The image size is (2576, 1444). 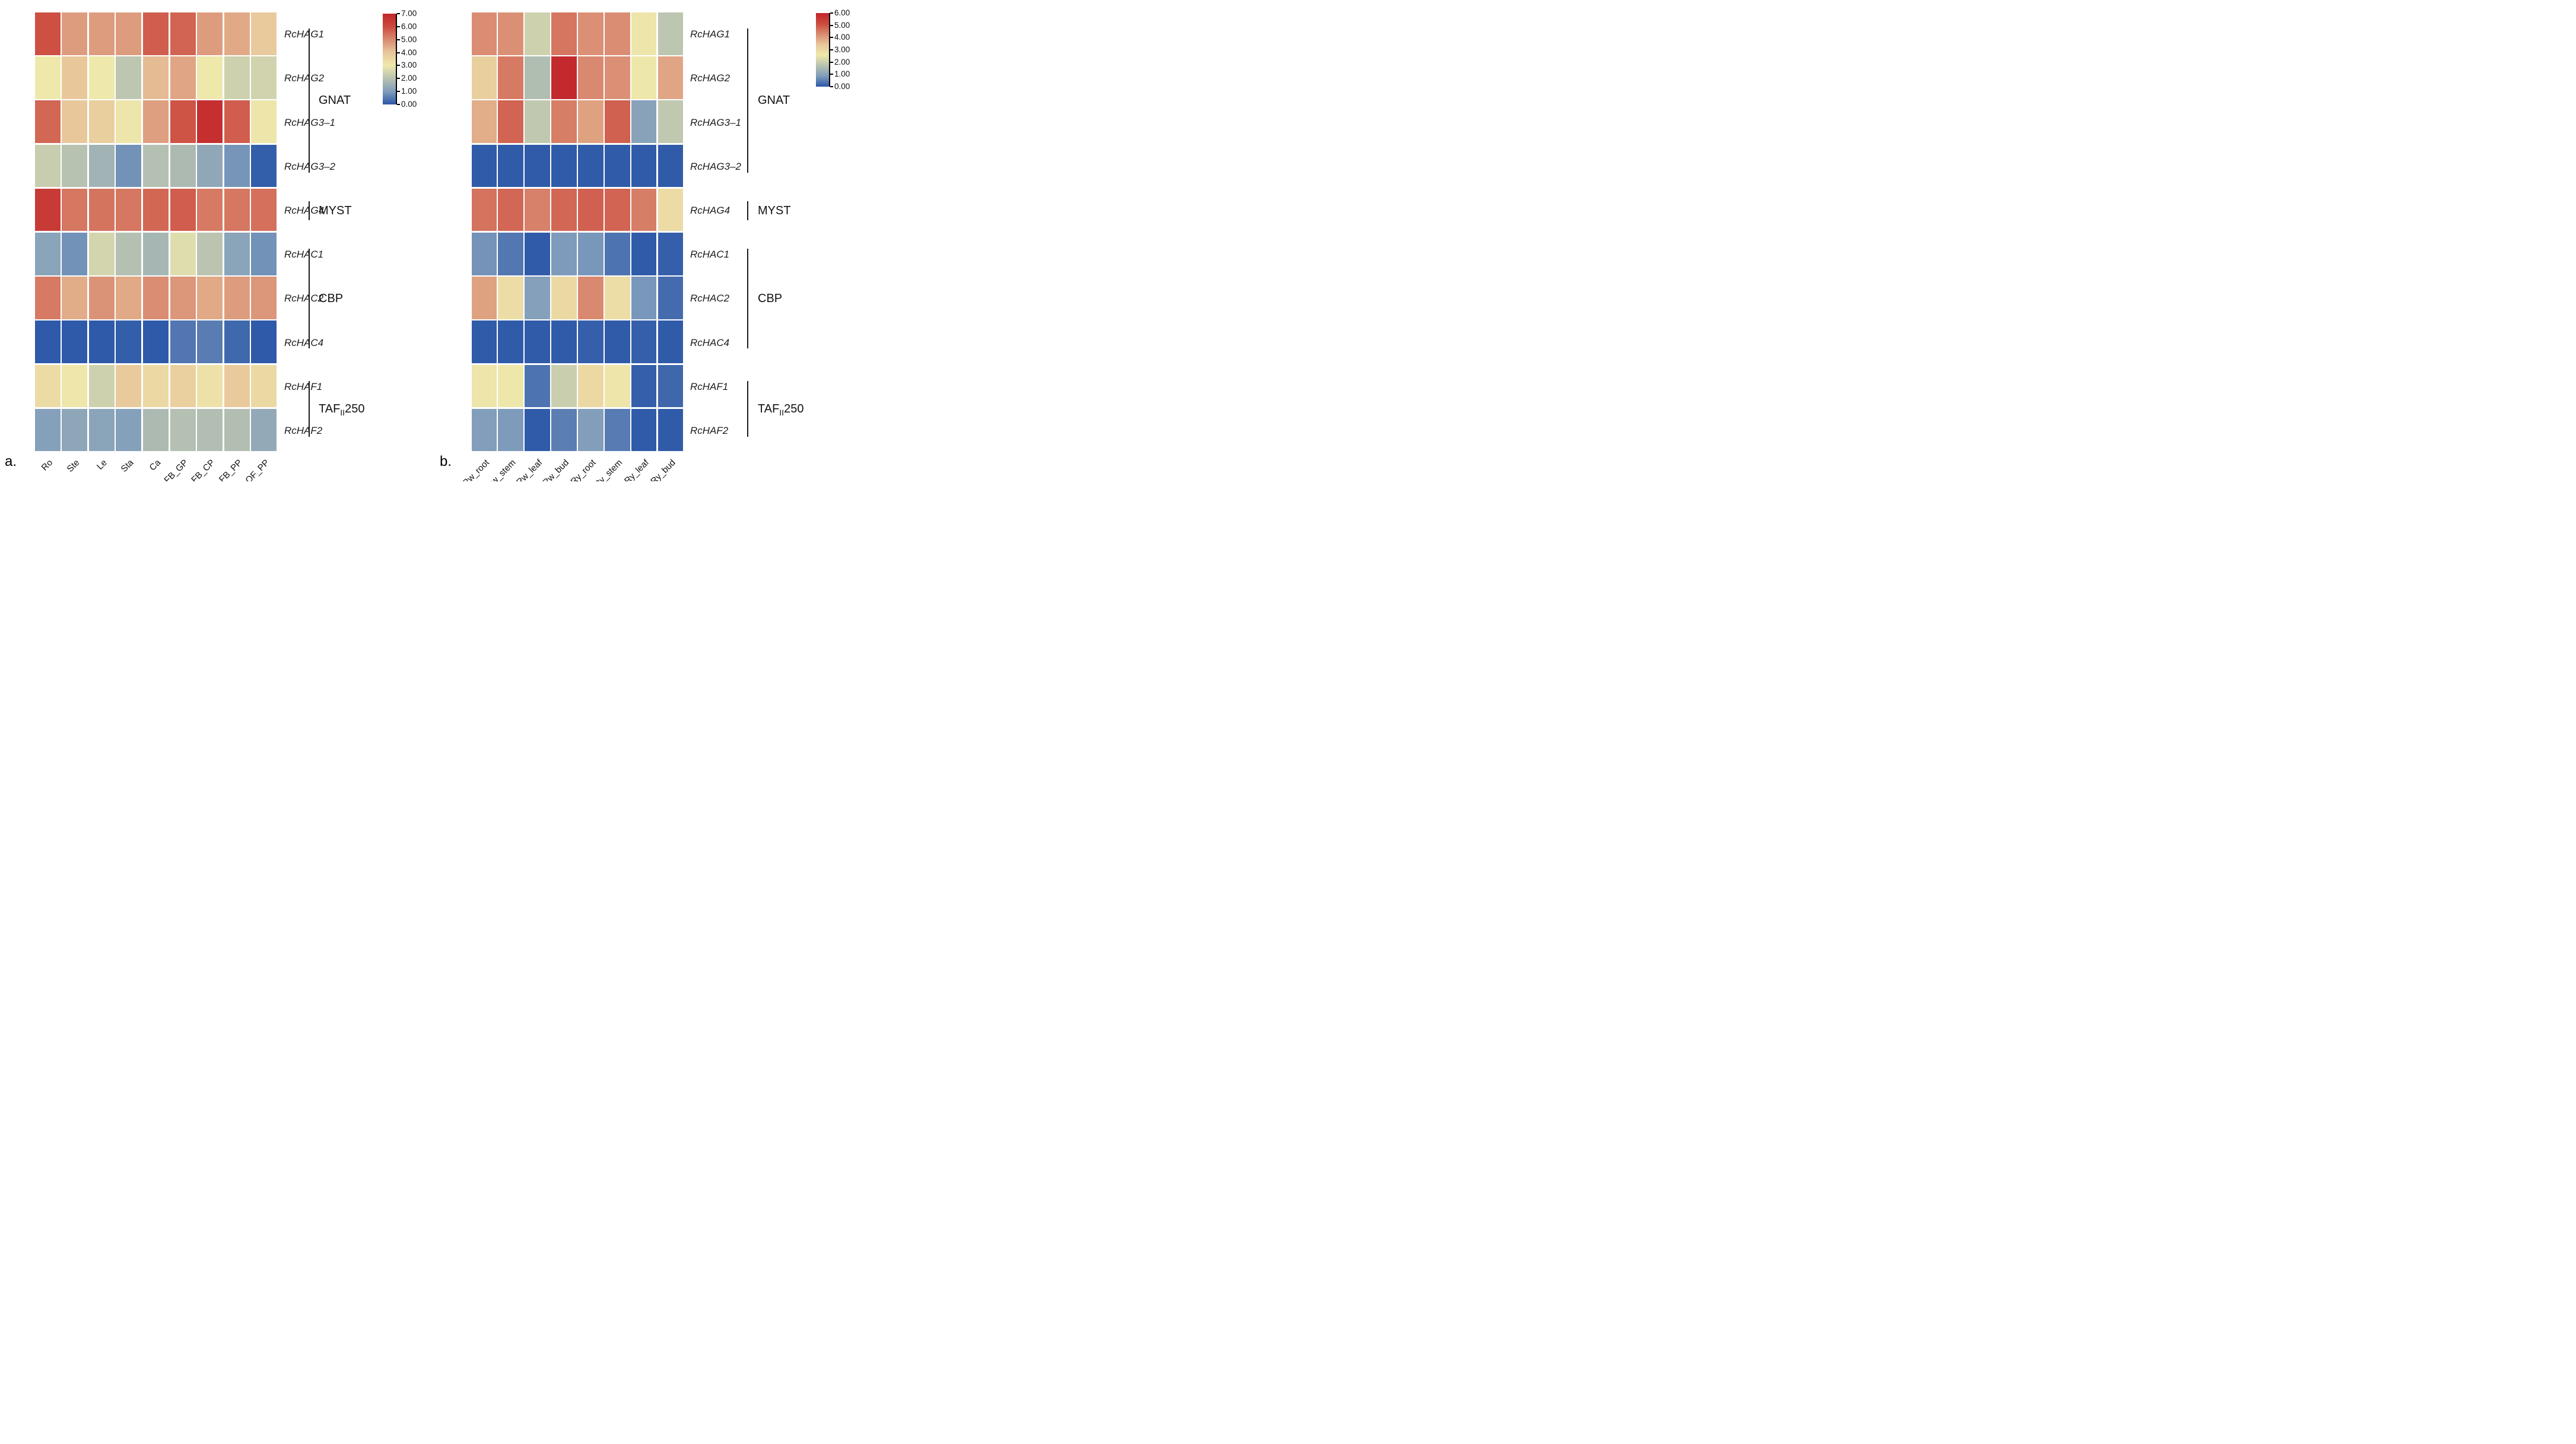 What do you see at coordinates (774, 211) in the screenshot?
I see `group-label: MYST` at bounding box center [774, 211].